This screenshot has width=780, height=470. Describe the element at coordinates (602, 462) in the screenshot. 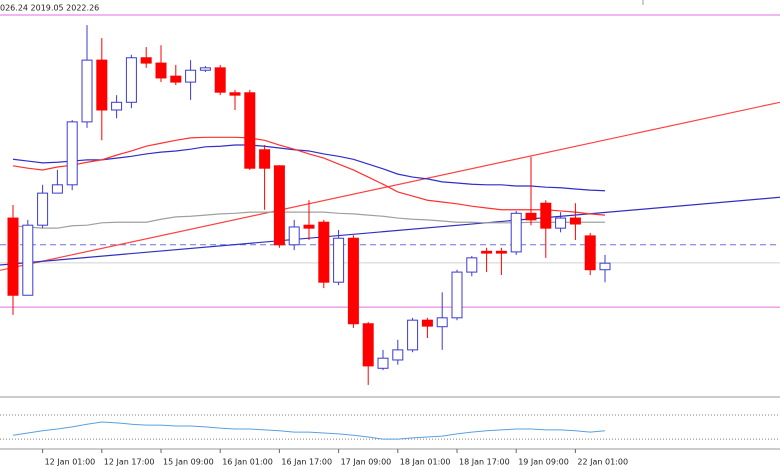

I see `x-tick-label: 22 Jan 01:00` at that location.